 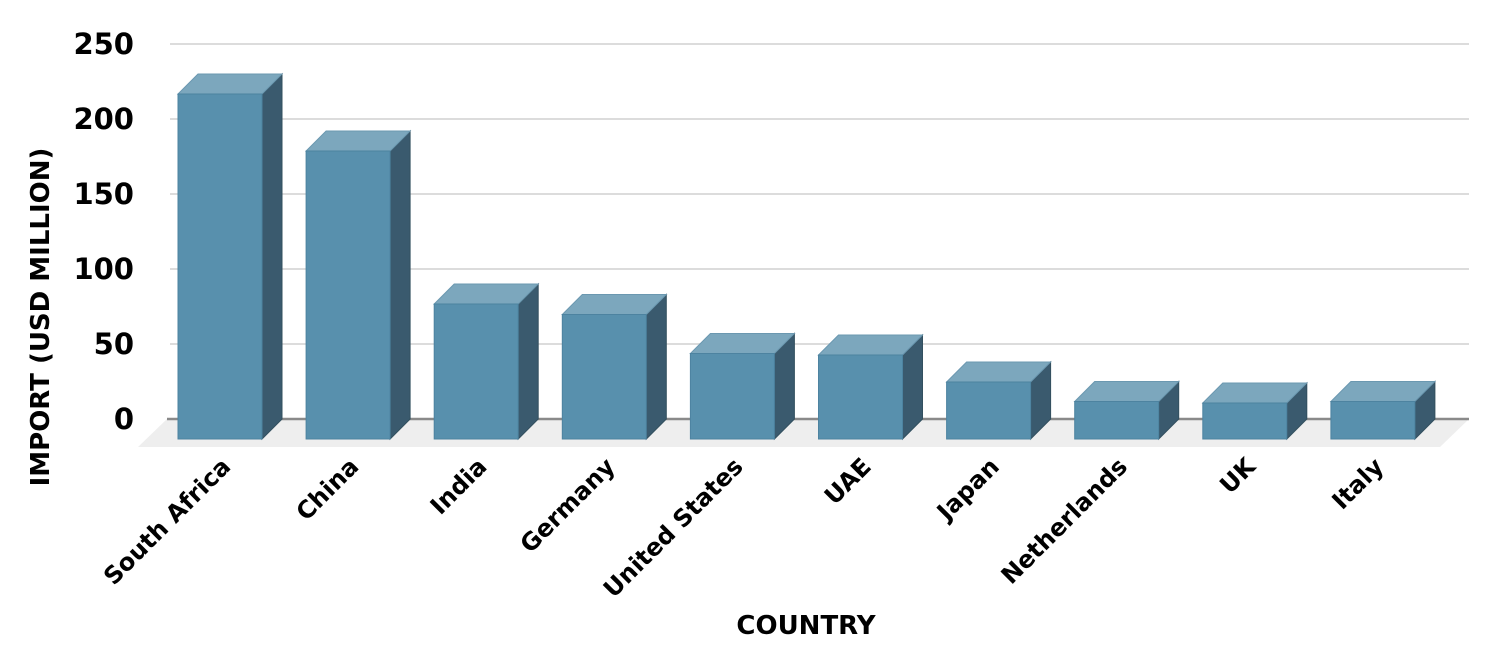 What do you see at coordinates (103, 119) in the screenshot?
I see `y-tick-label-200: 200` at bounding box center [103, 119].